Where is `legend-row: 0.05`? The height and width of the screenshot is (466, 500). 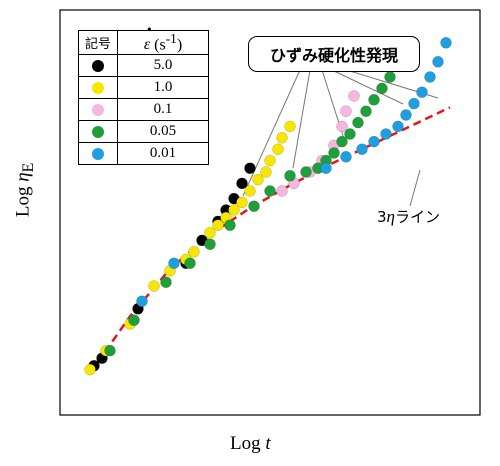
legend-row: 0.05 is located at coordinates (143, 132).